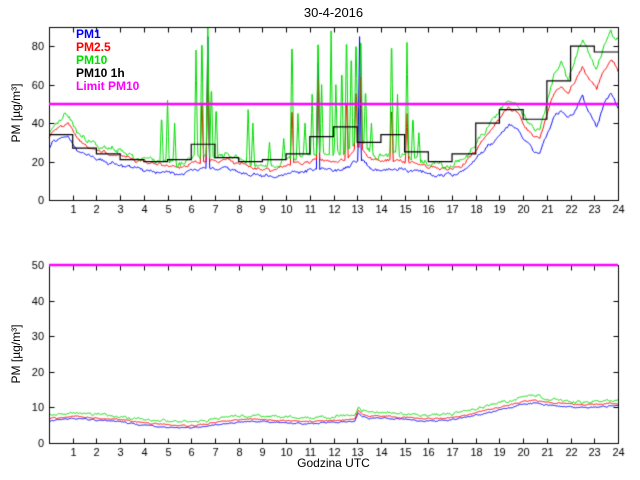  Describe the element at coordinates (333, 463) in the screenshot. I see `x-axis-label: Godzina UTC` at that location.